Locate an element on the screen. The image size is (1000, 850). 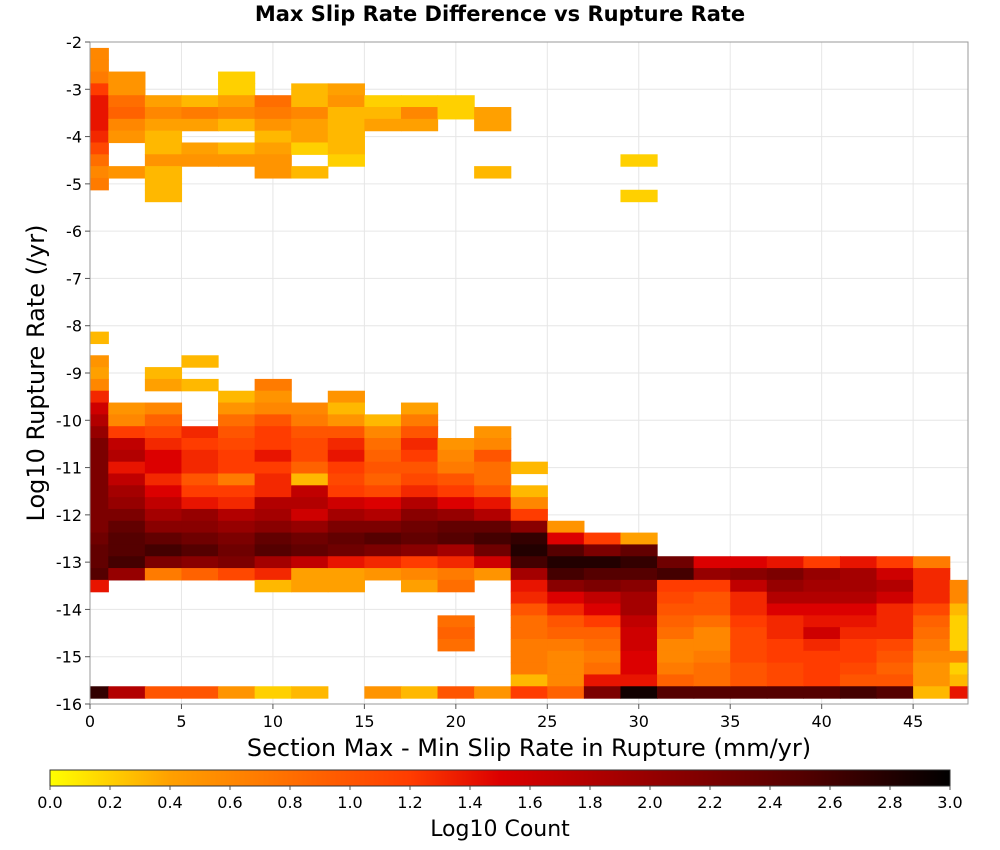
colorbar-tick-label: 0.0 is located at coordinates (49, 802).